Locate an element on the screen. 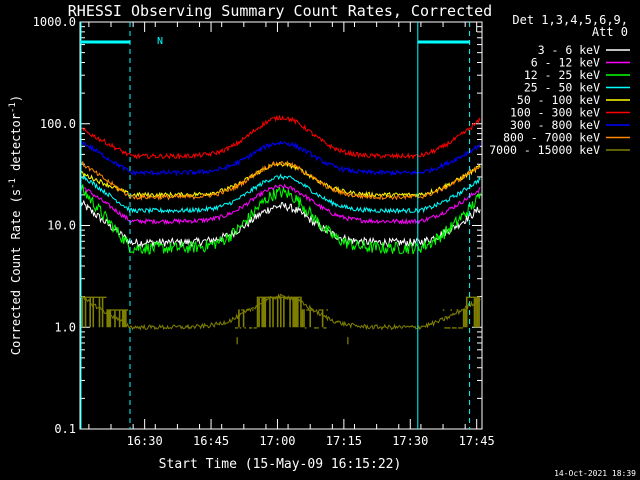  y-tick-label-1: 1.0 is located at coordinates (65, 327).